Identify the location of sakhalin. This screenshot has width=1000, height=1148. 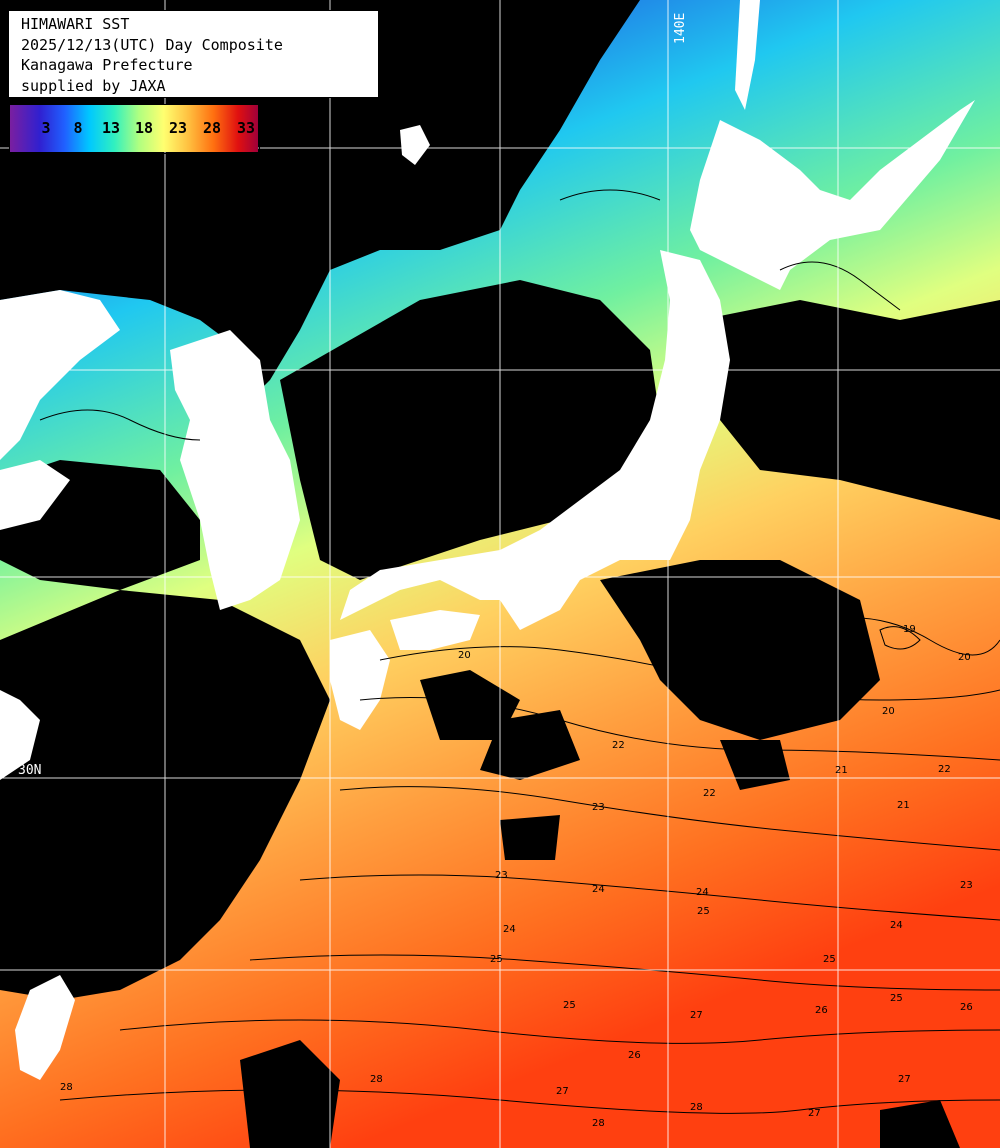
(747, 55).